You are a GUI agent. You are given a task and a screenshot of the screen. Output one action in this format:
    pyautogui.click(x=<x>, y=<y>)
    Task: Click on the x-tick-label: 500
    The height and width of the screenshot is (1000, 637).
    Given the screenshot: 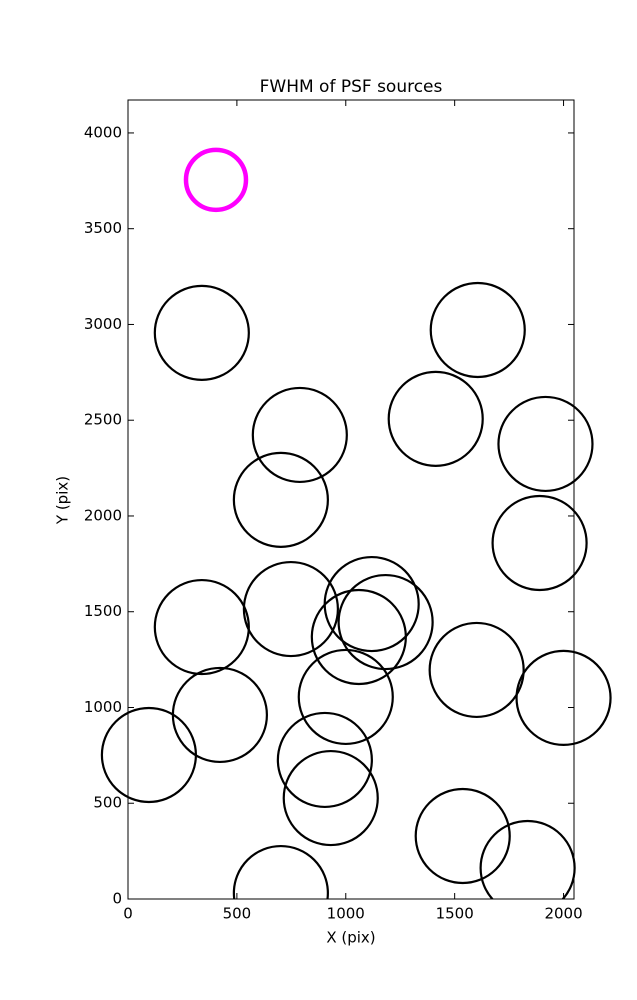 What is the action you would take?
    pyautogui.click(x=237, y=914)
    